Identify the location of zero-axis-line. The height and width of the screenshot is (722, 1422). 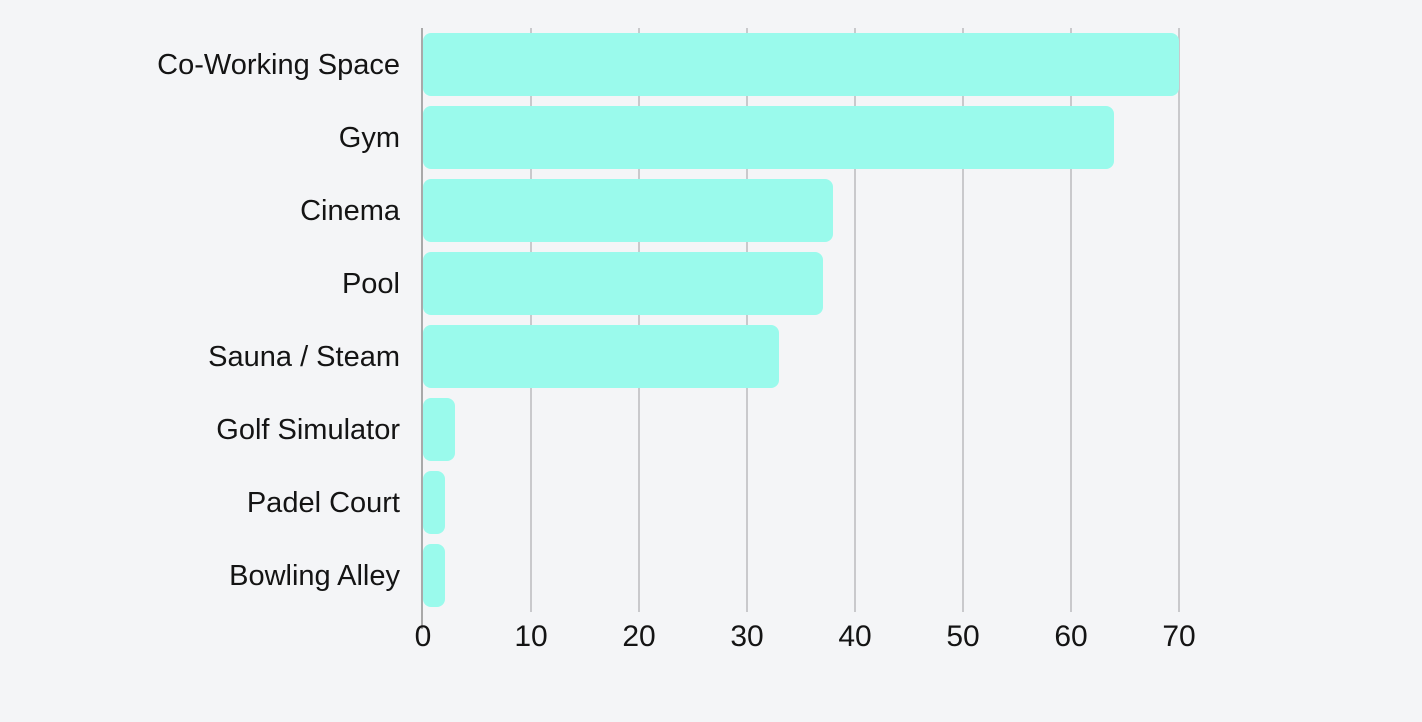
(422, 328).